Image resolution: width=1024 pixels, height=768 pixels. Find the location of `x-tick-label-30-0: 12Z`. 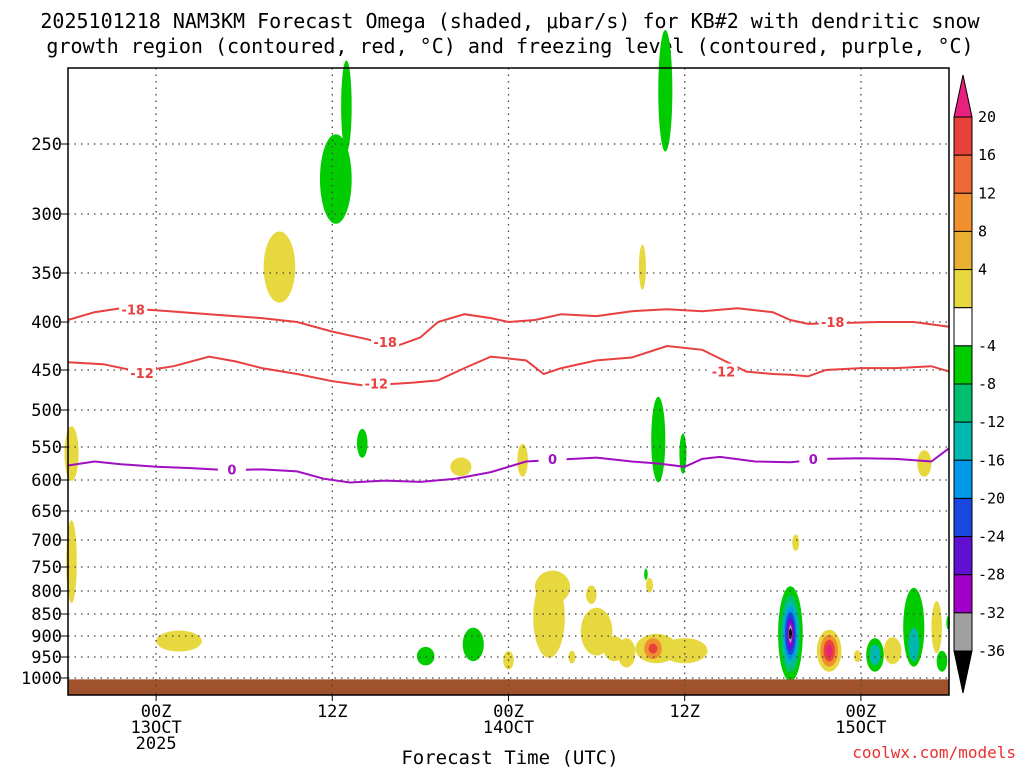

x-tick-label-30-0: 12Z is located at coordinates (684, 712).